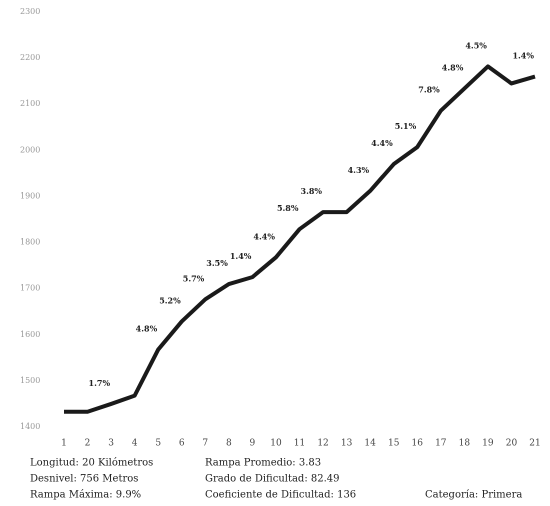  I want to click on y-tick-label: 2200, so click(30, 57).